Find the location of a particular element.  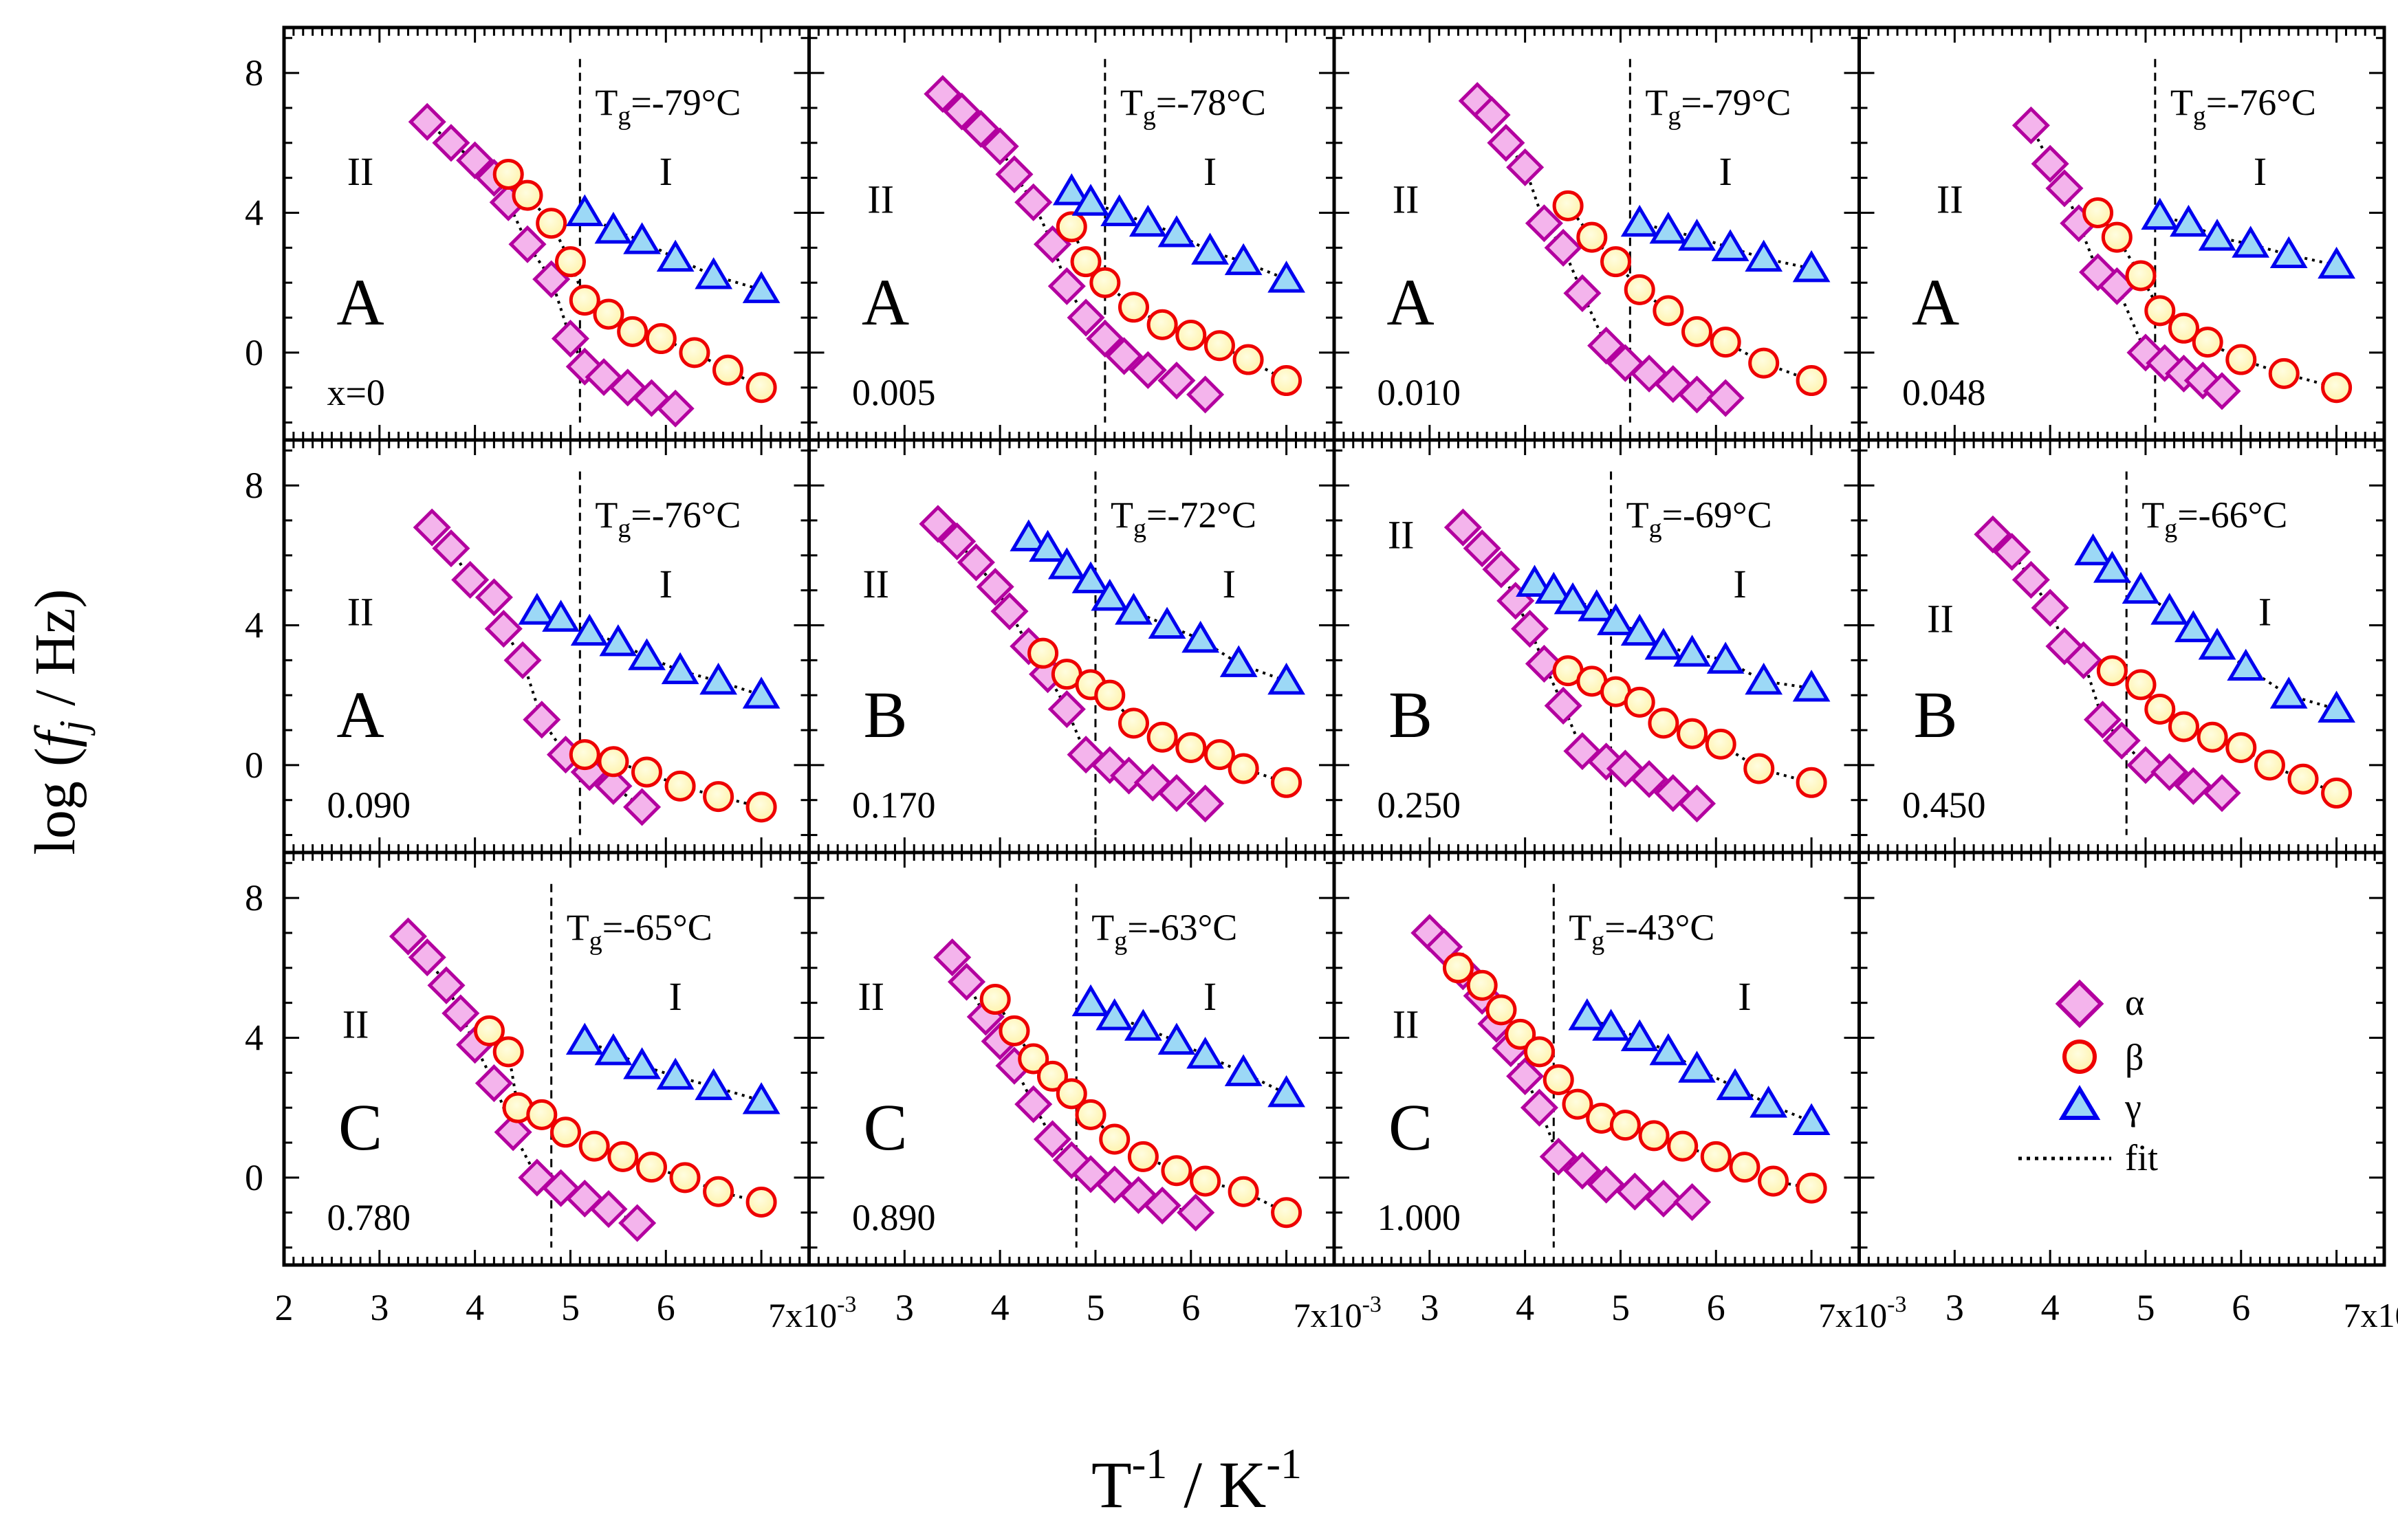

tg-label-value: =-63°C is located at coordinates (1182, 928).